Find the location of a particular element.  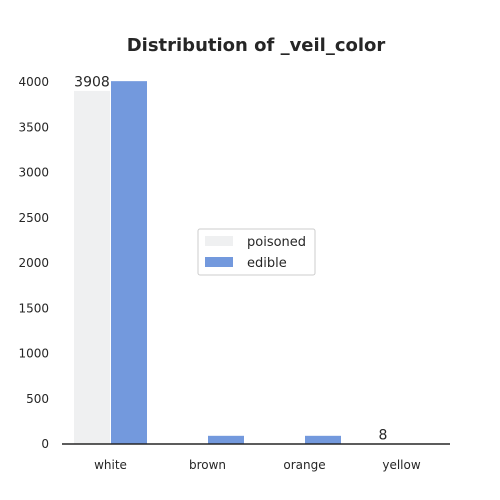

y-tick-label: 1500 is located at coordinates (33, 308).